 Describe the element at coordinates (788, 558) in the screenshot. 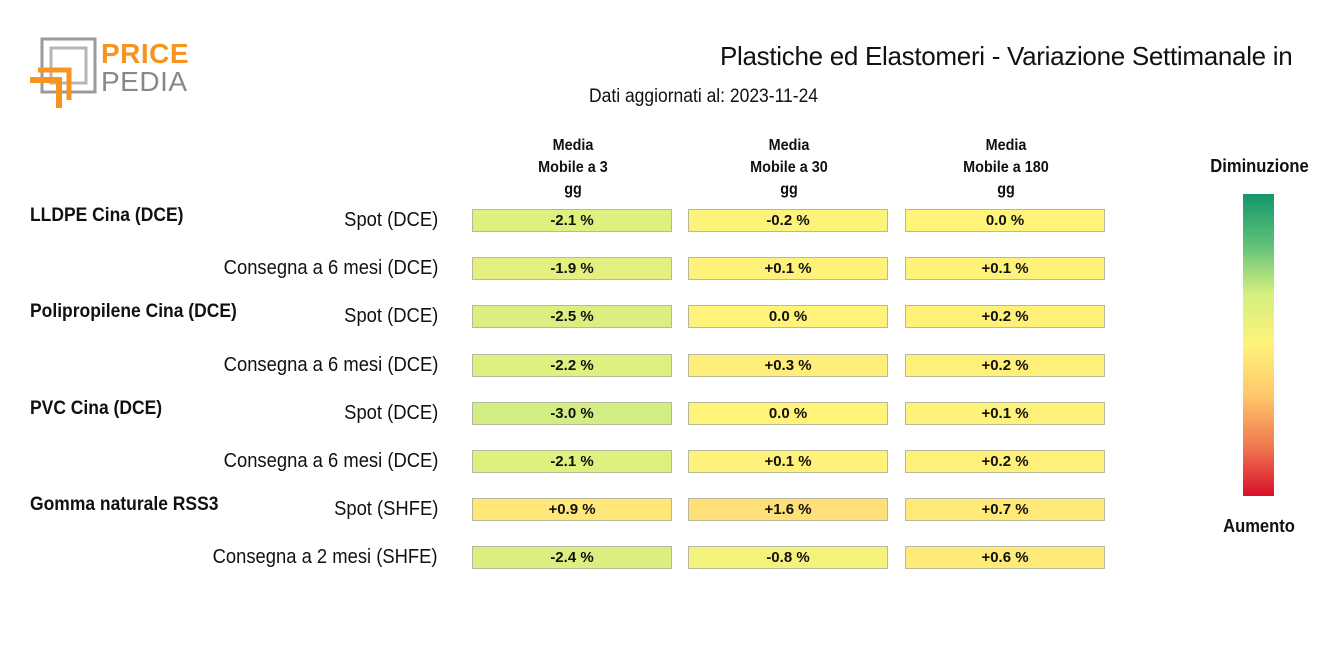

I see `value-cell: -0.8 %` at that location.